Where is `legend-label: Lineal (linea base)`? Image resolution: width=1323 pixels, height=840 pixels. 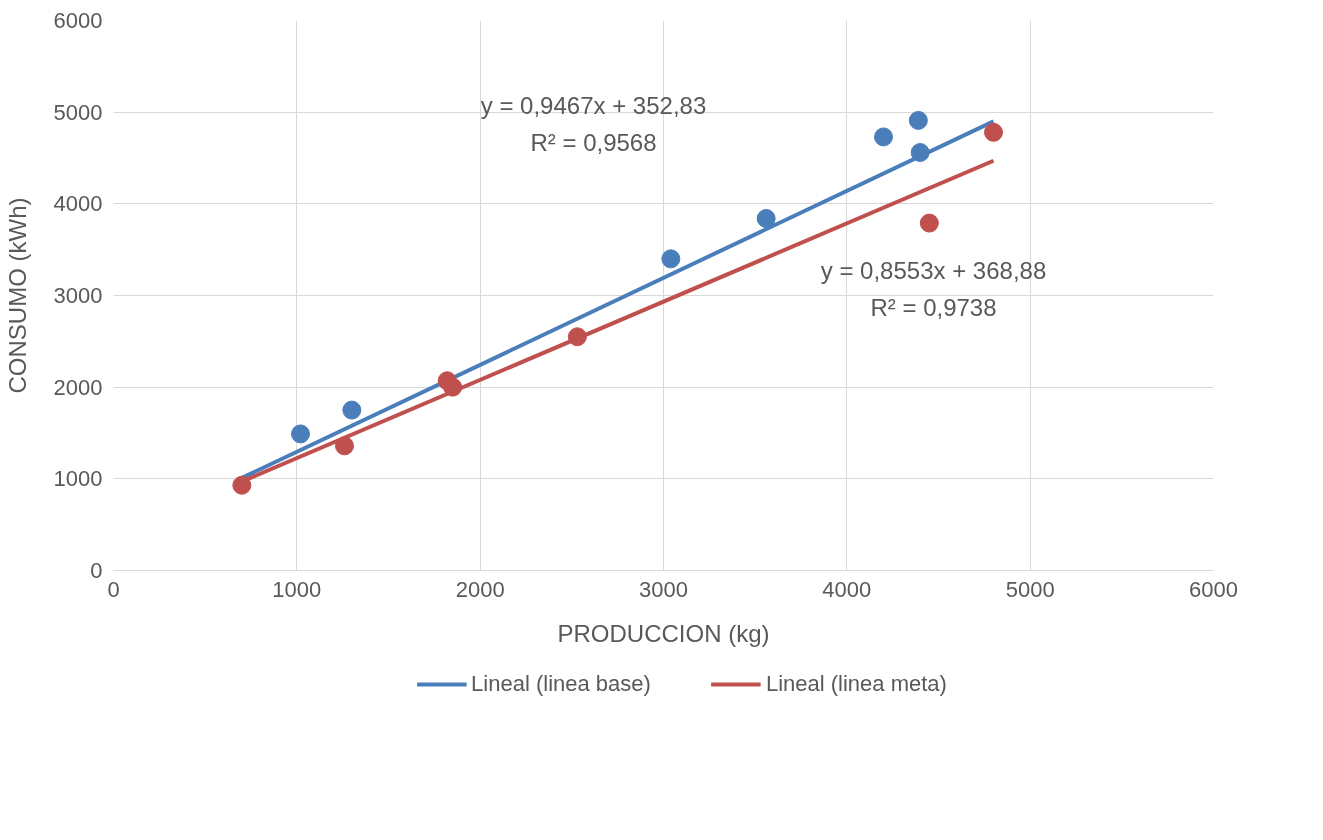
legend-label: Lineal (linea base) is located at coordinates (561, 684).